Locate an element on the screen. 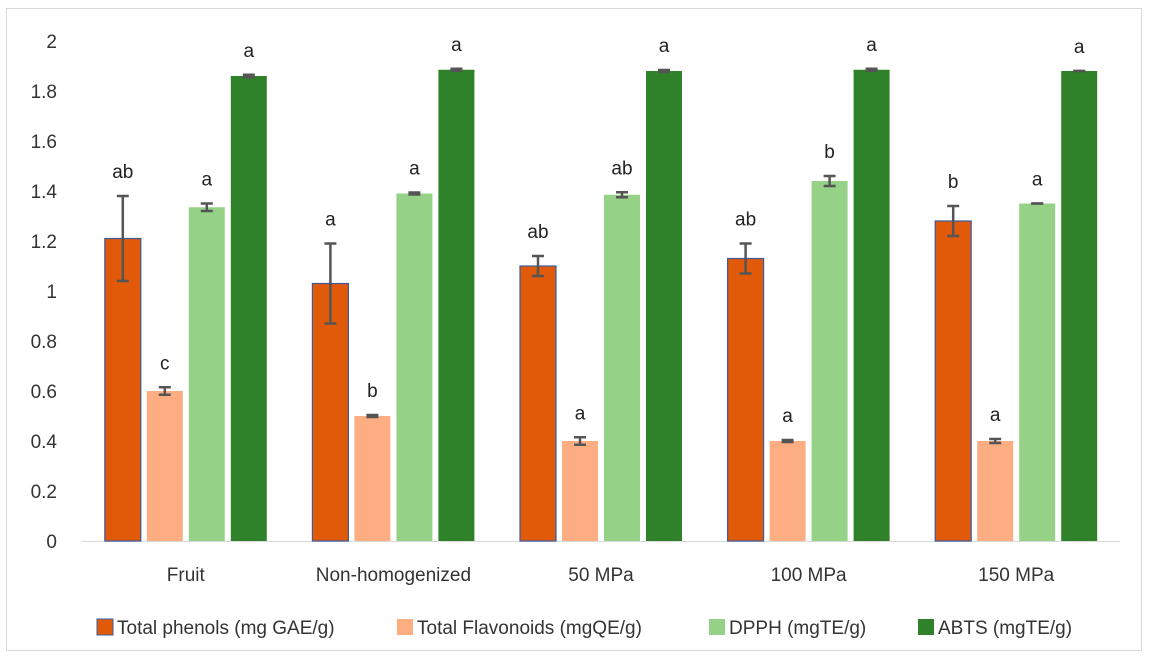 The height and width of the screenshot is (657, 1150). y-tick-label: 1 is located at coordinates (51, 292).